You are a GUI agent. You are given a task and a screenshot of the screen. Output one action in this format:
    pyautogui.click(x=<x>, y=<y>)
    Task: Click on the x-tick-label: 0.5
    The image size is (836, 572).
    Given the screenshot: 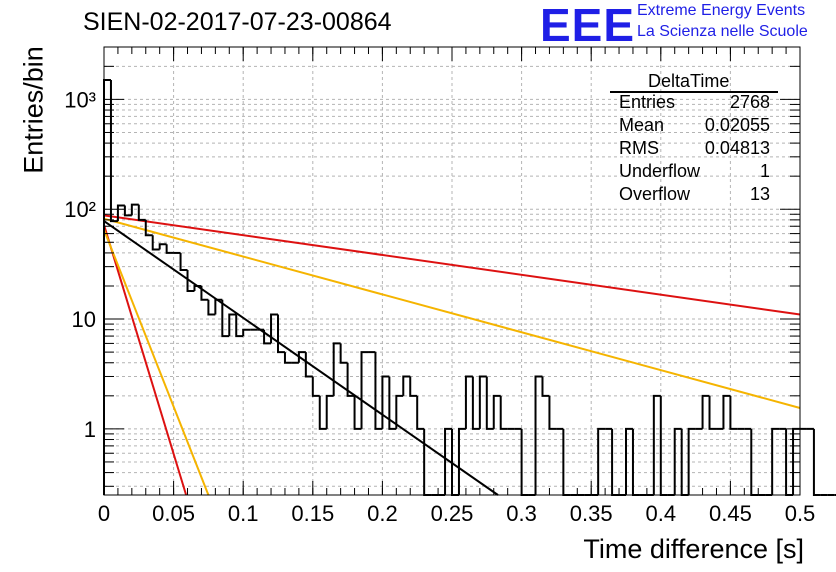 What is the action you would take?
    pyautogui.click(x=800, y=513)
    